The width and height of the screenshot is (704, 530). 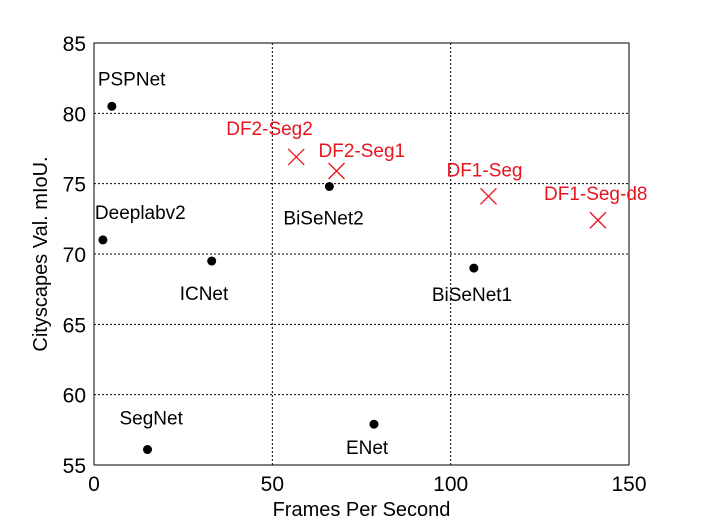 I want to click on point-label: PSPNet, so click(x=132, y=79).